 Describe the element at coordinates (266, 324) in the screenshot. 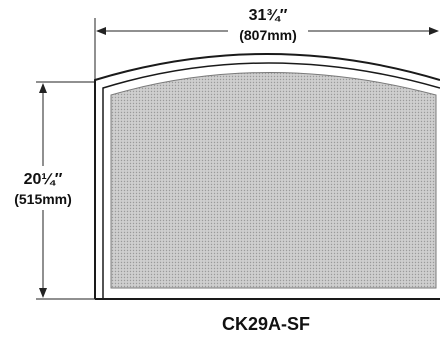

I see `model-label: CK29A-SF` at that location.